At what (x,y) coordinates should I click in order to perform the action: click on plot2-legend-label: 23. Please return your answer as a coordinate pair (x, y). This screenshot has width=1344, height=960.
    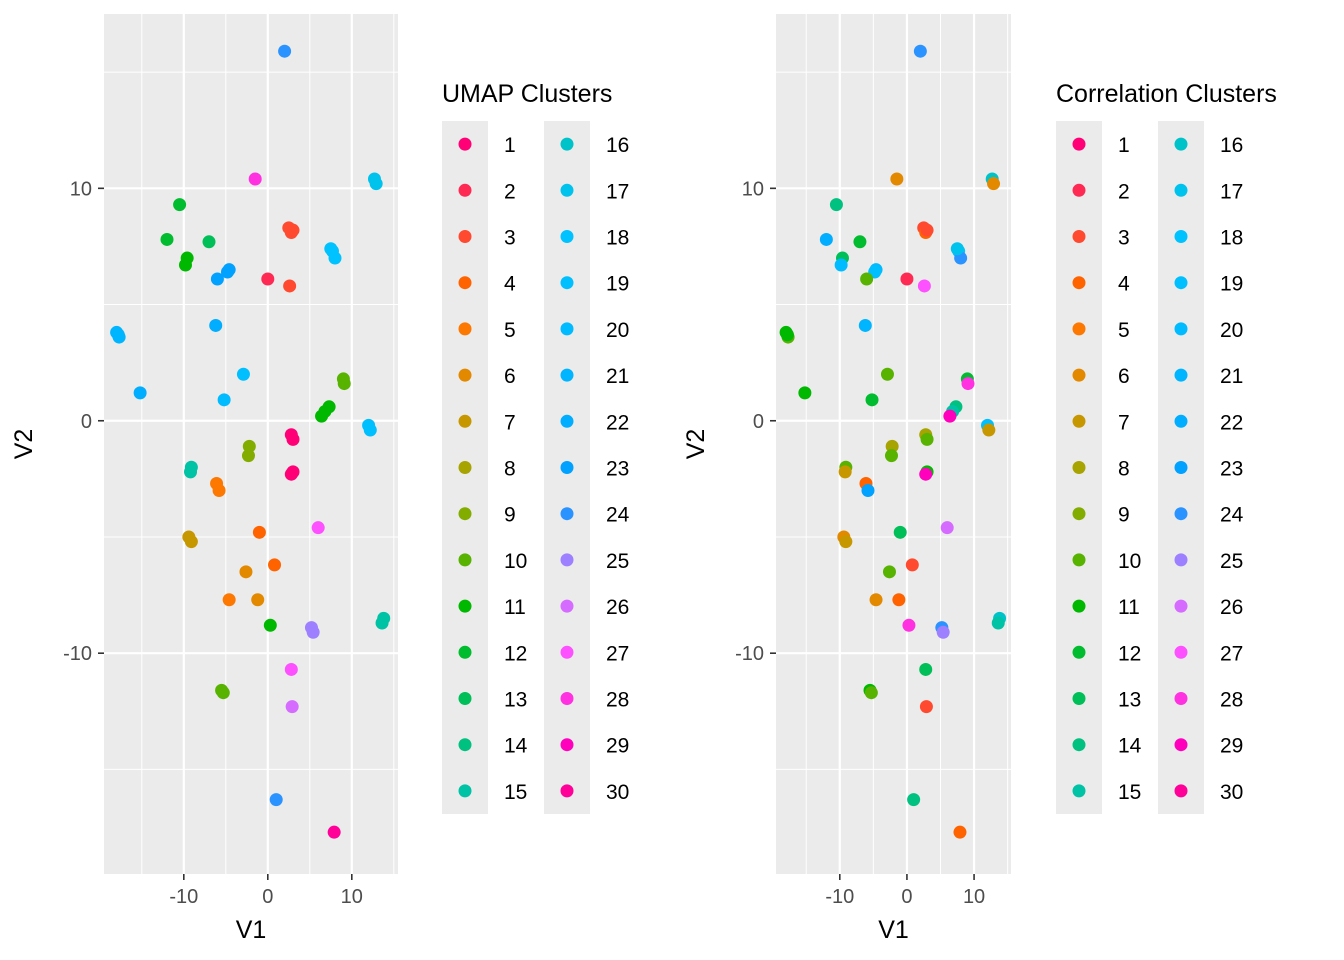
    Looking at the image, I should click on (1231, 469).